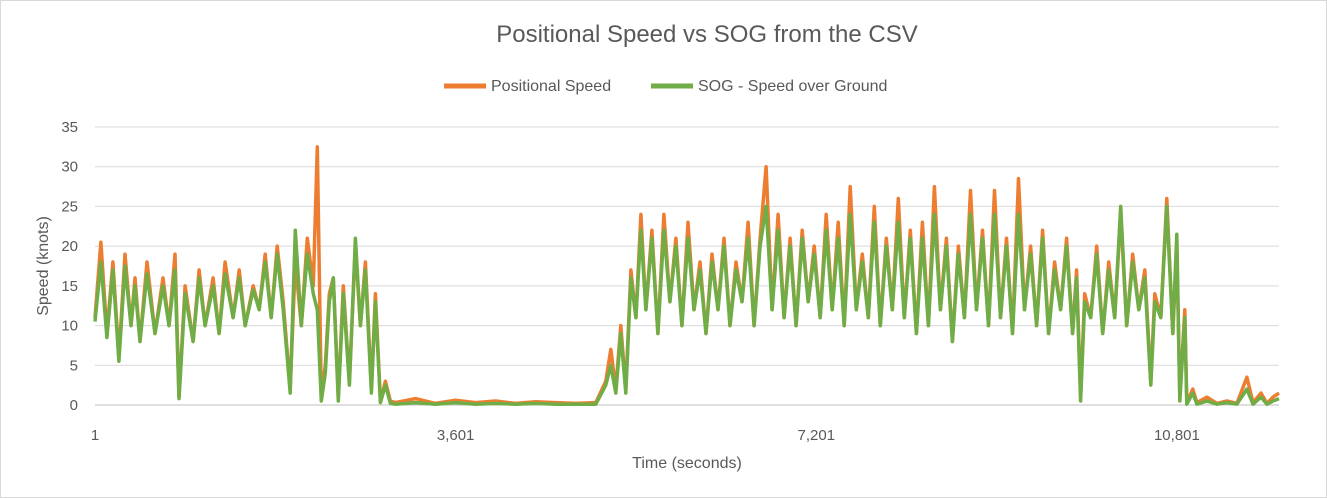 Image resolution: width=1327 pixels, height=498 pixels. Describe the element at coordinates (74, 365) in the screenshot. I see `y-tick-label: 5` at that location.